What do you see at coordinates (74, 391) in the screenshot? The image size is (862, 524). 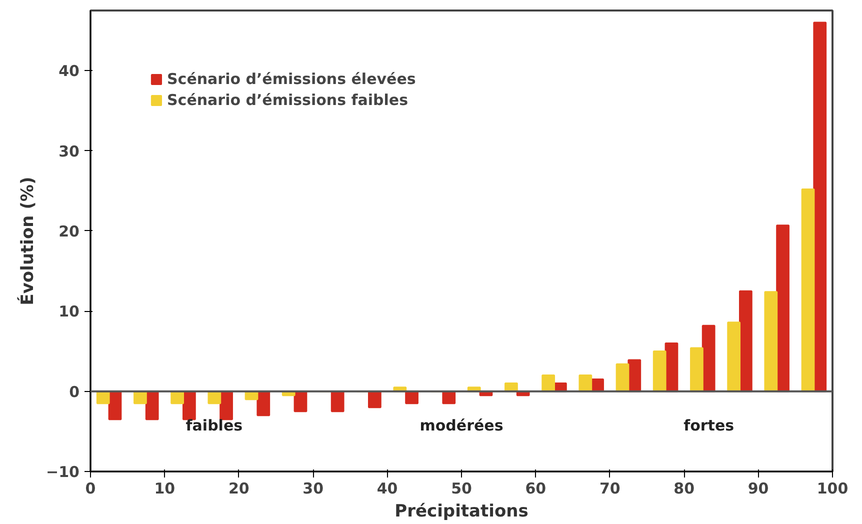 I see `y-tick-label: 0` at bounding box center [74, 391].